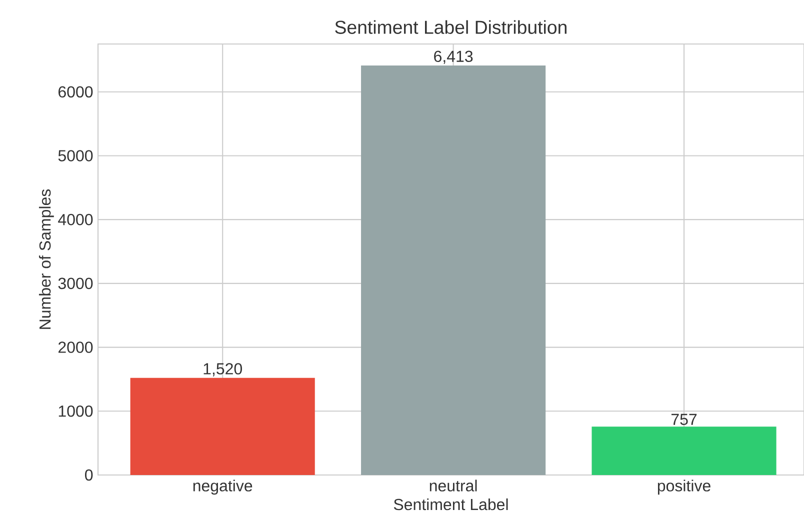 This screenshot has width=804, height=531. Describe the element at coordinates (684, 487) in the screenshot. I see `x-tick-label: positive` at that location.